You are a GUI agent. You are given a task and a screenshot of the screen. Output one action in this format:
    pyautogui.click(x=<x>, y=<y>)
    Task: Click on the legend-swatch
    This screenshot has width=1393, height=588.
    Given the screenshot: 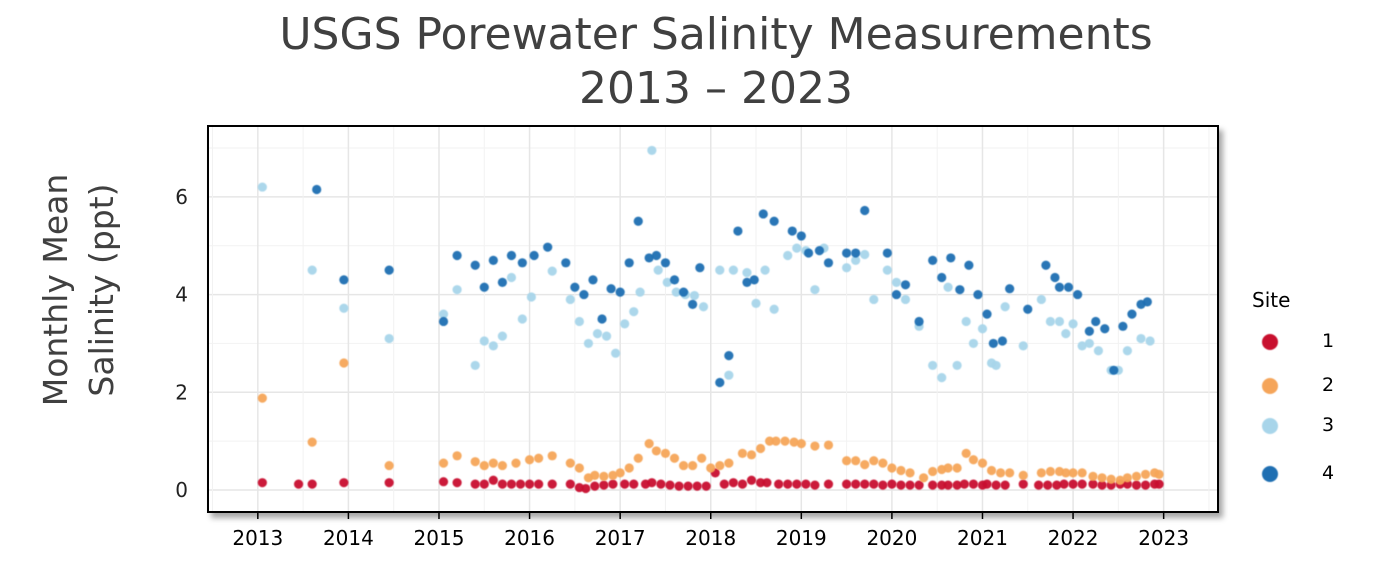 What is the action you would take?
    pyautogui.click(x=1270, y=426)
    